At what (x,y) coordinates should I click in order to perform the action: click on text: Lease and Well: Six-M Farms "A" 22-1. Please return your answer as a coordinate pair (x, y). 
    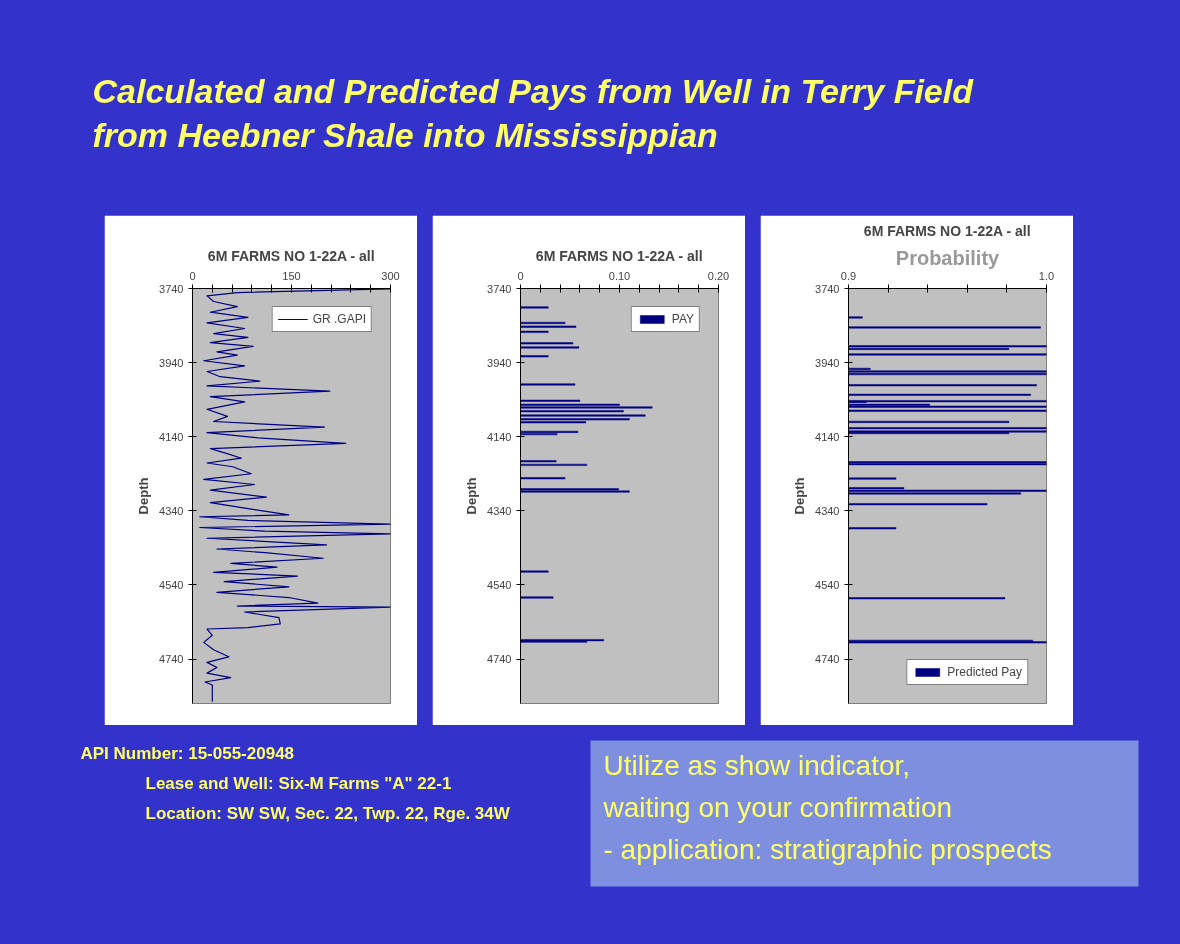
    Looking at the image, I should click on (298, 783).